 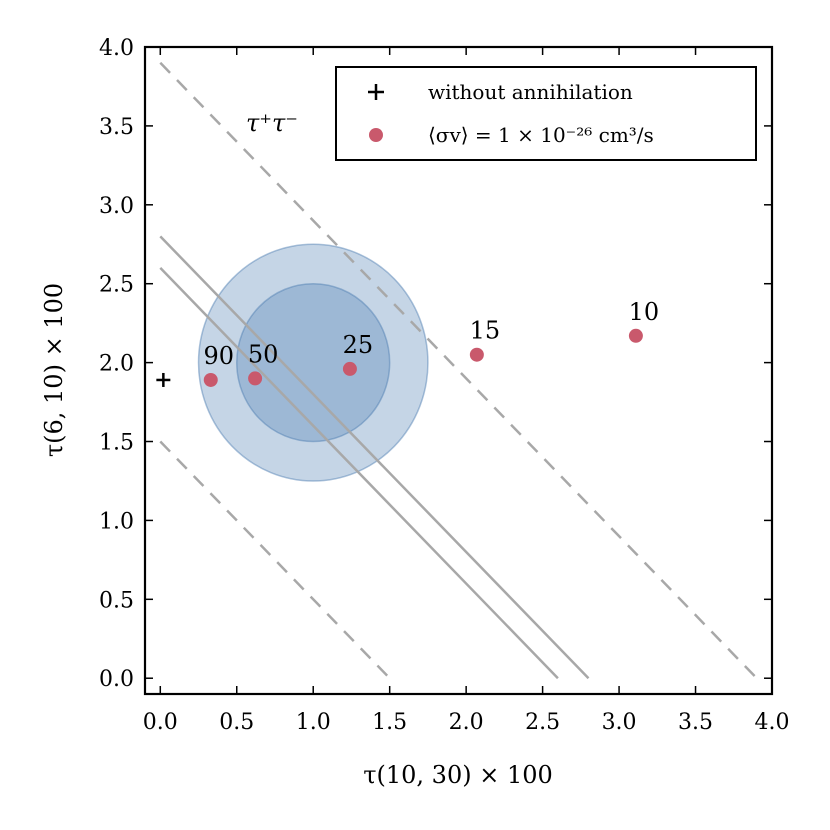 I want to click on data-points, so click(x=399, y=357).